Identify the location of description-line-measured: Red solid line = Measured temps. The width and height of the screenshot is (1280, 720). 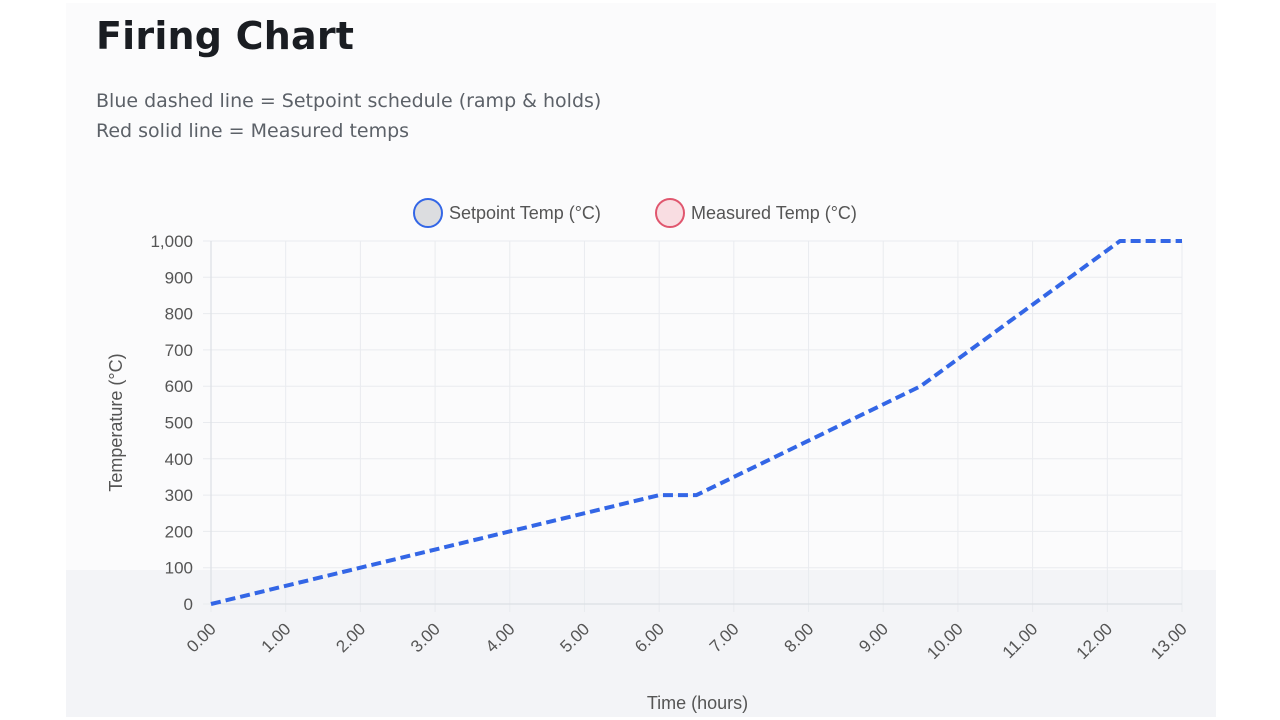
(253, 131).